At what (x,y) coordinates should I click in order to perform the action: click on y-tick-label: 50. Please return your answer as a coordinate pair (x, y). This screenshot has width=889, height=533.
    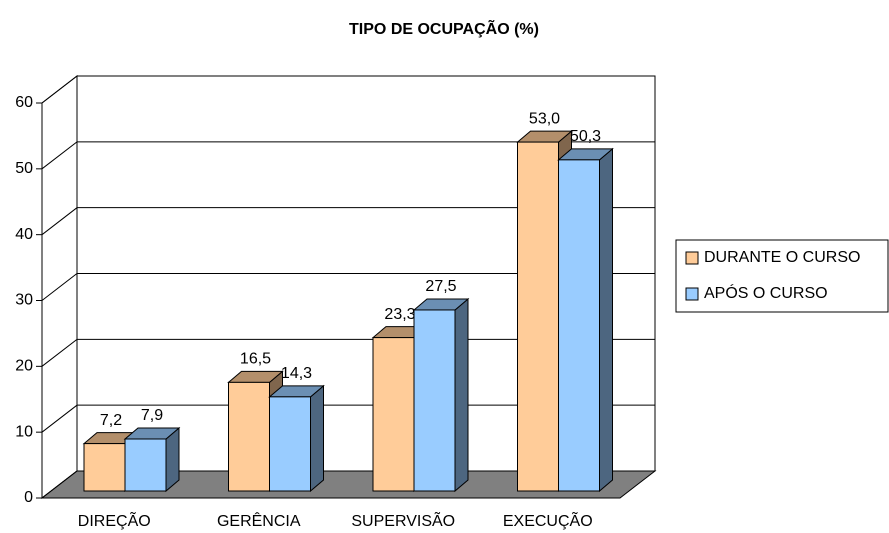
    Looking at the image, I should click on (24, 168).